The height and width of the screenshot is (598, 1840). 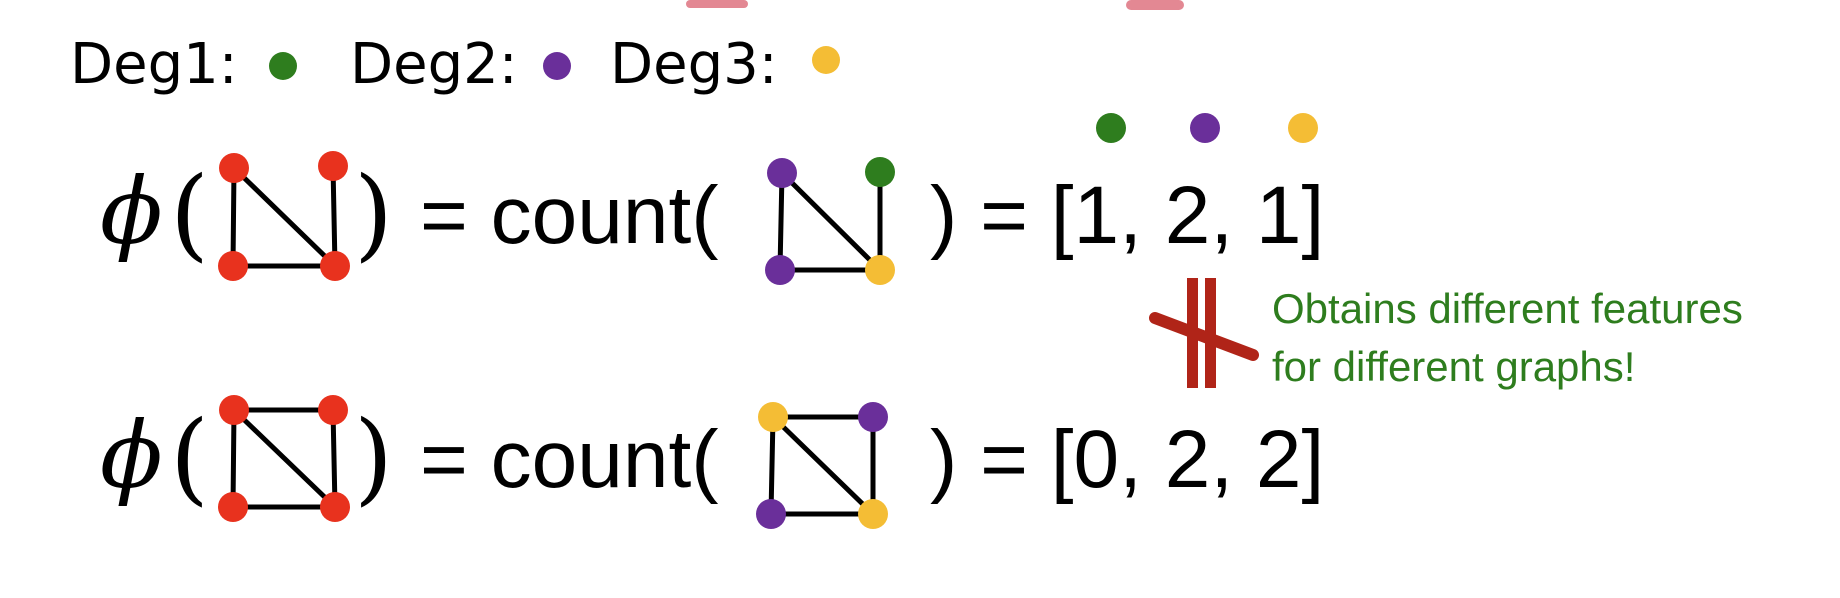 I want to click on feature-vector-1: ) = [1, 2, 1], so click(x=1127, y=215).